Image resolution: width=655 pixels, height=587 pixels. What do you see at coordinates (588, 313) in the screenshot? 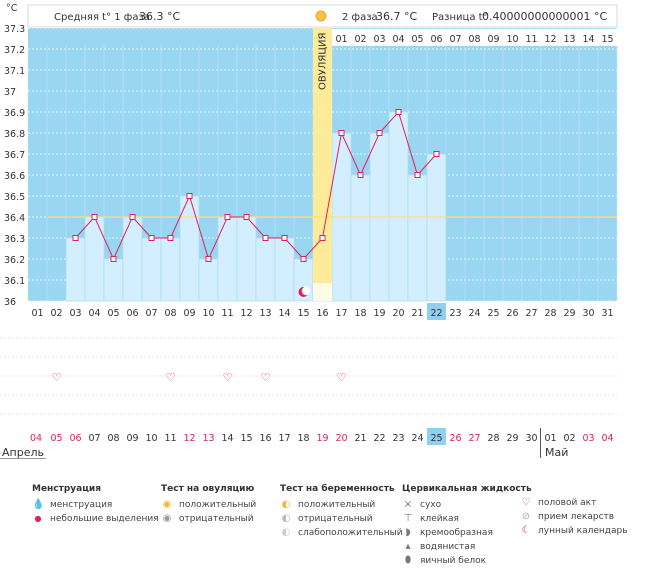
I see `cycle-day-label: 30` at bounding box center [588, 313].